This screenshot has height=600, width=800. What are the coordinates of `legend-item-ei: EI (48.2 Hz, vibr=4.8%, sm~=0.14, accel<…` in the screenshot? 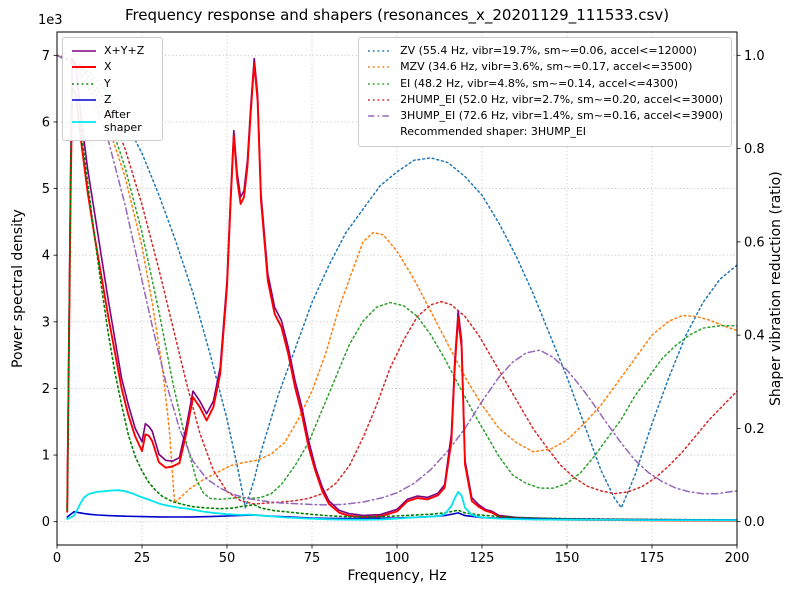 It's located at (545, 84).